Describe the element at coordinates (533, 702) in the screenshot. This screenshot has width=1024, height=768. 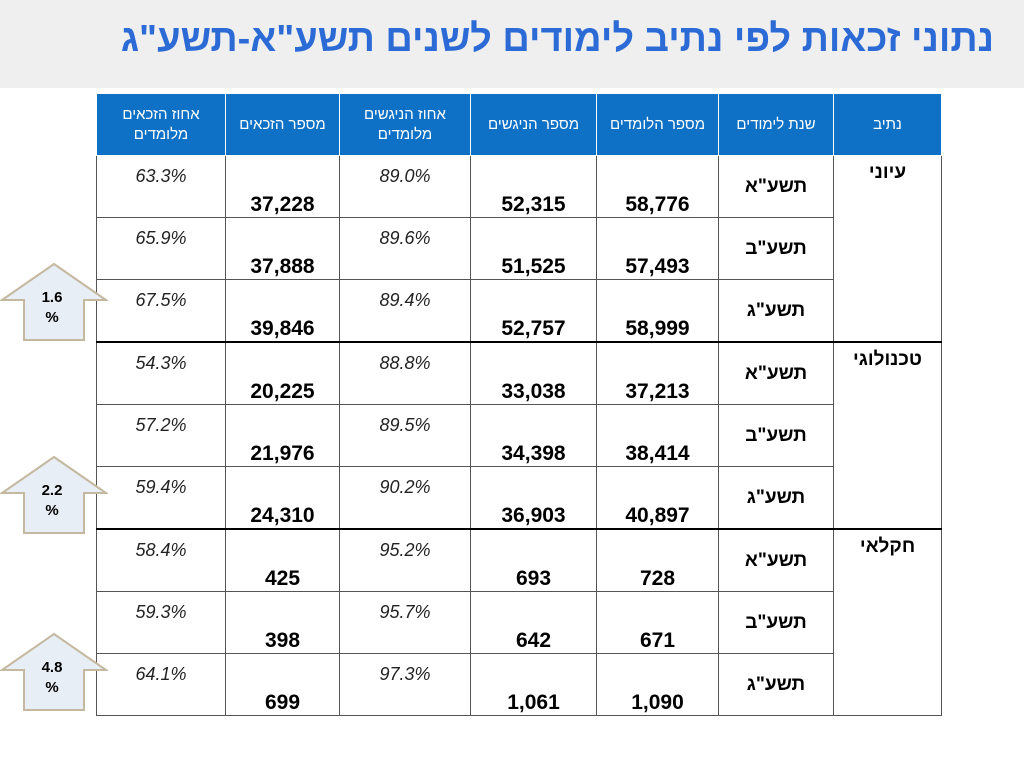
I see `examinees-value: 1,061` at that location.